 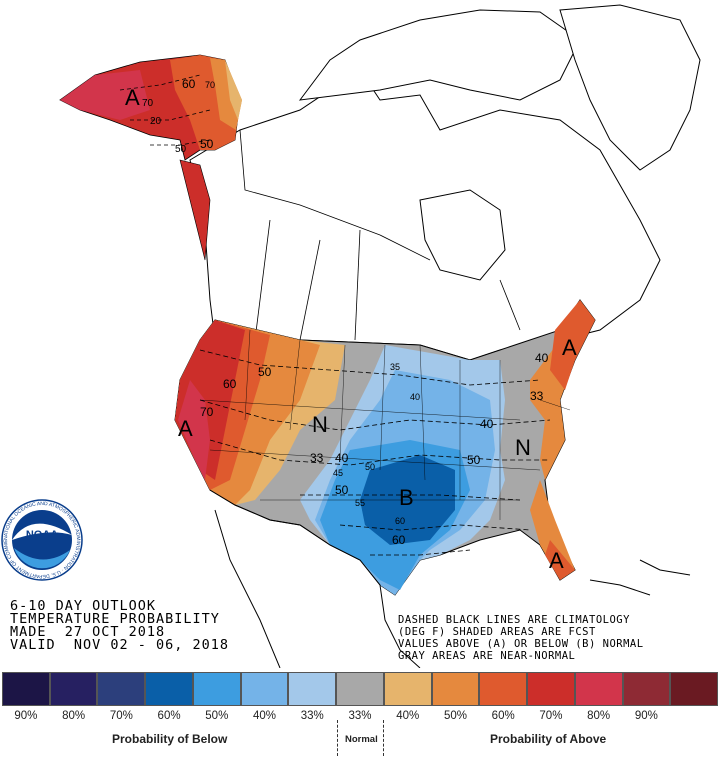 What do you see at coordinates (399, 540) in the screenshot?
I see `label-s60b: 60` at bounding box center [399, 540].